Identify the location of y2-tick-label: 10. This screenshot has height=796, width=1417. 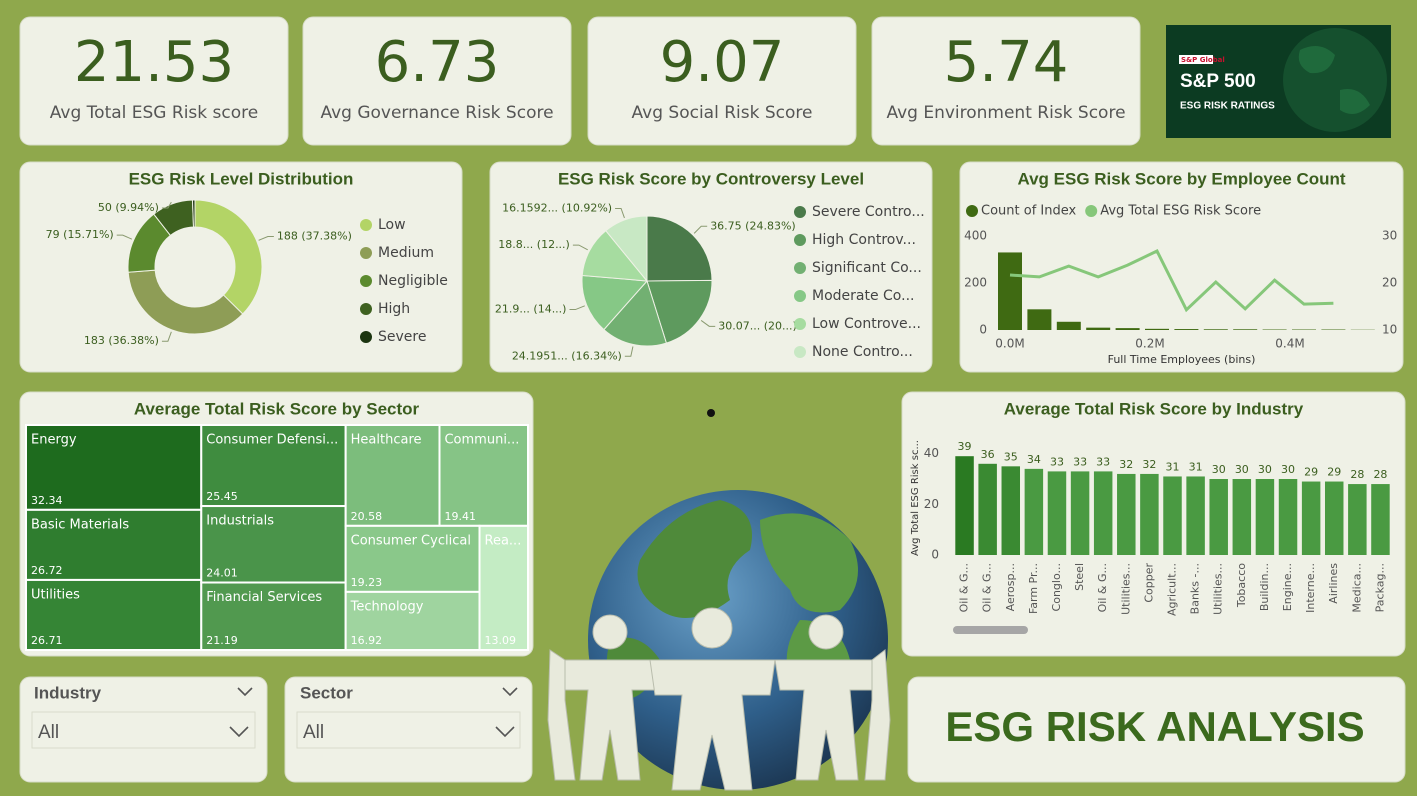
(1389, 330).